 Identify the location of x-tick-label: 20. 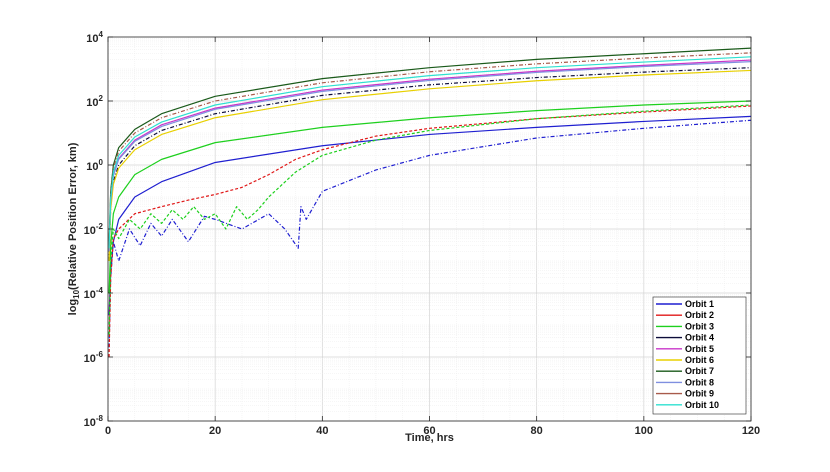
(215, 431).